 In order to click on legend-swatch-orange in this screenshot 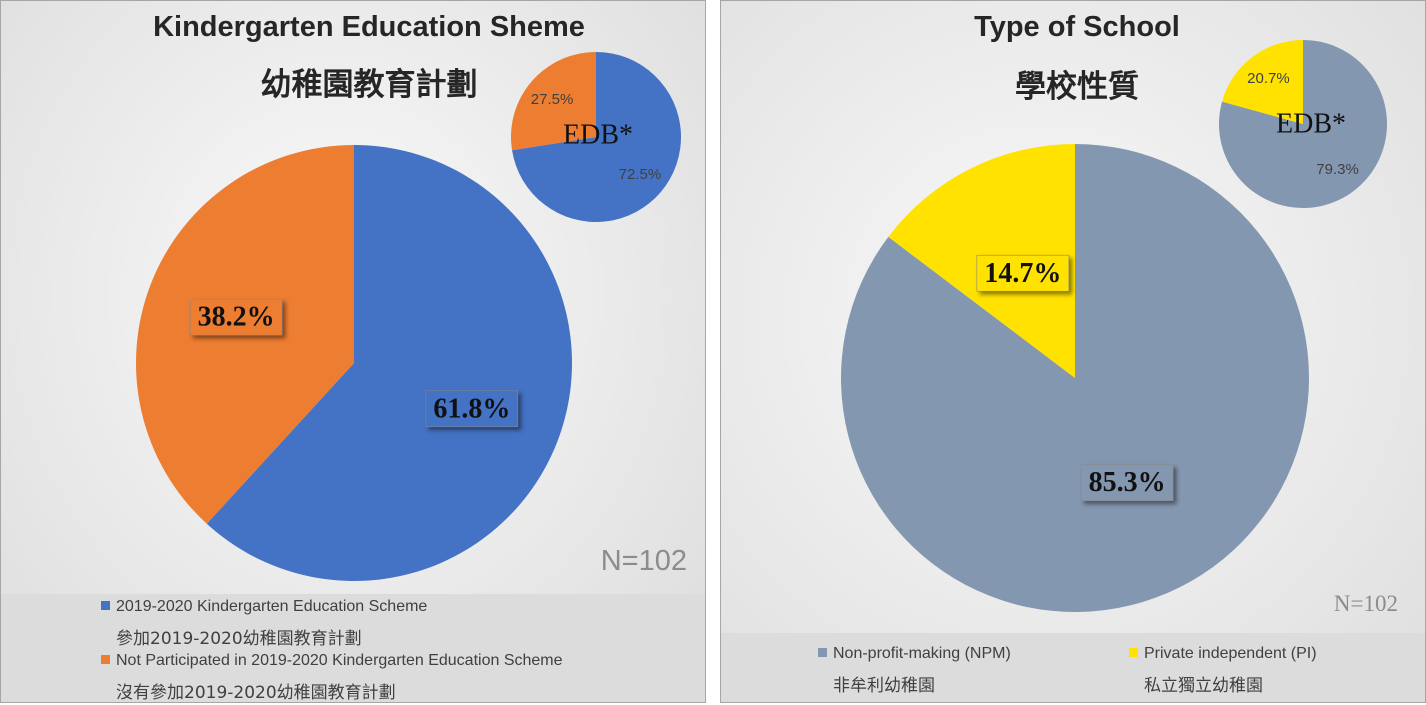, I will do `click(105, 659)`.